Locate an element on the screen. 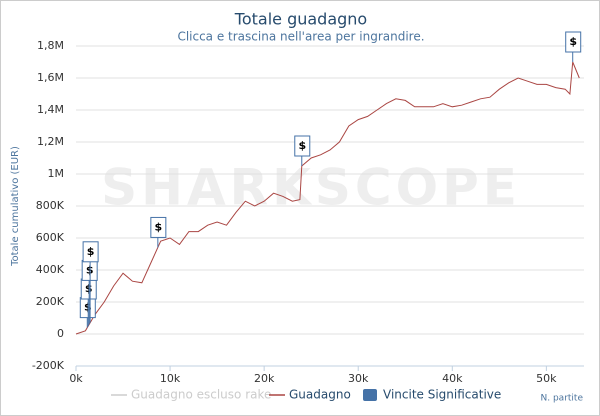  legend-label: Guadagno escluso rake is located at coordinates (201, 395).